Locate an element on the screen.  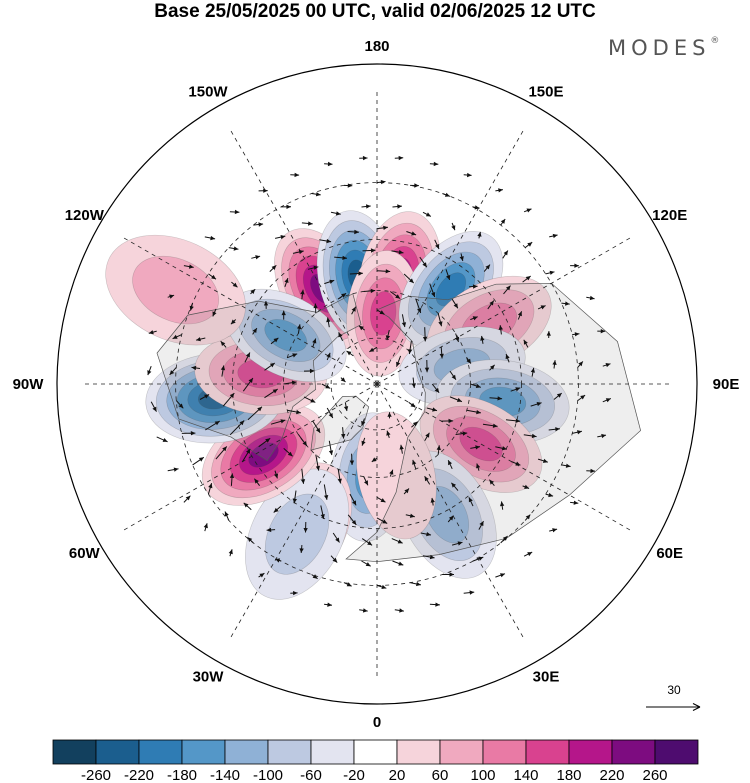
registered-mark: ® is located at coordinates (715, 41).